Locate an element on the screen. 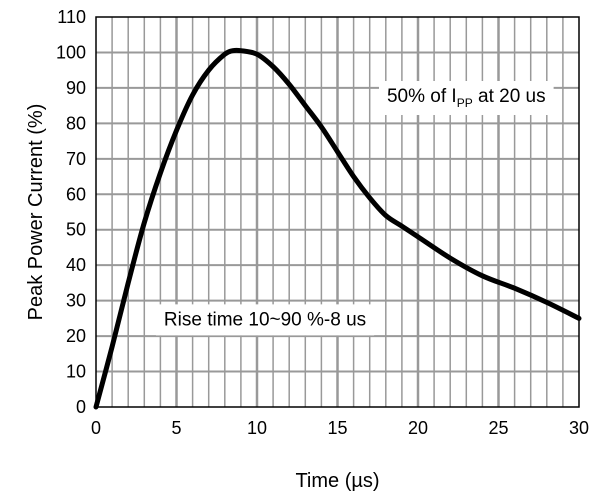 Image resolution: width=605 pixels, height=497 pixels. y-tick-labels: 0 10 20 30 40 50 60 70 80 90 100 110 is located at coordinates (71, 212).